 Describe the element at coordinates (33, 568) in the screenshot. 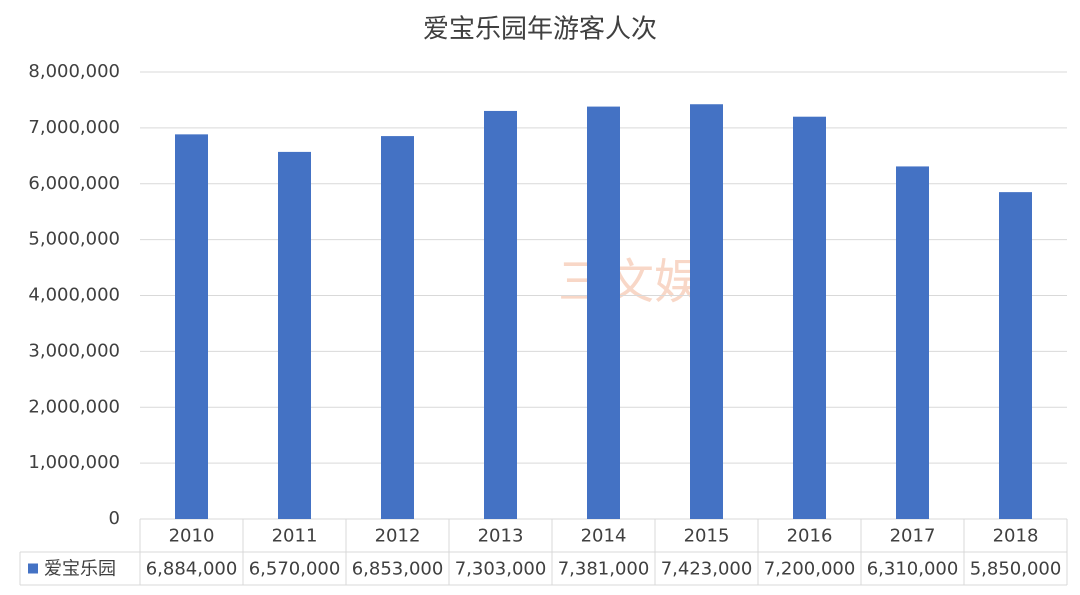

I see `legend-swatch` at that location.